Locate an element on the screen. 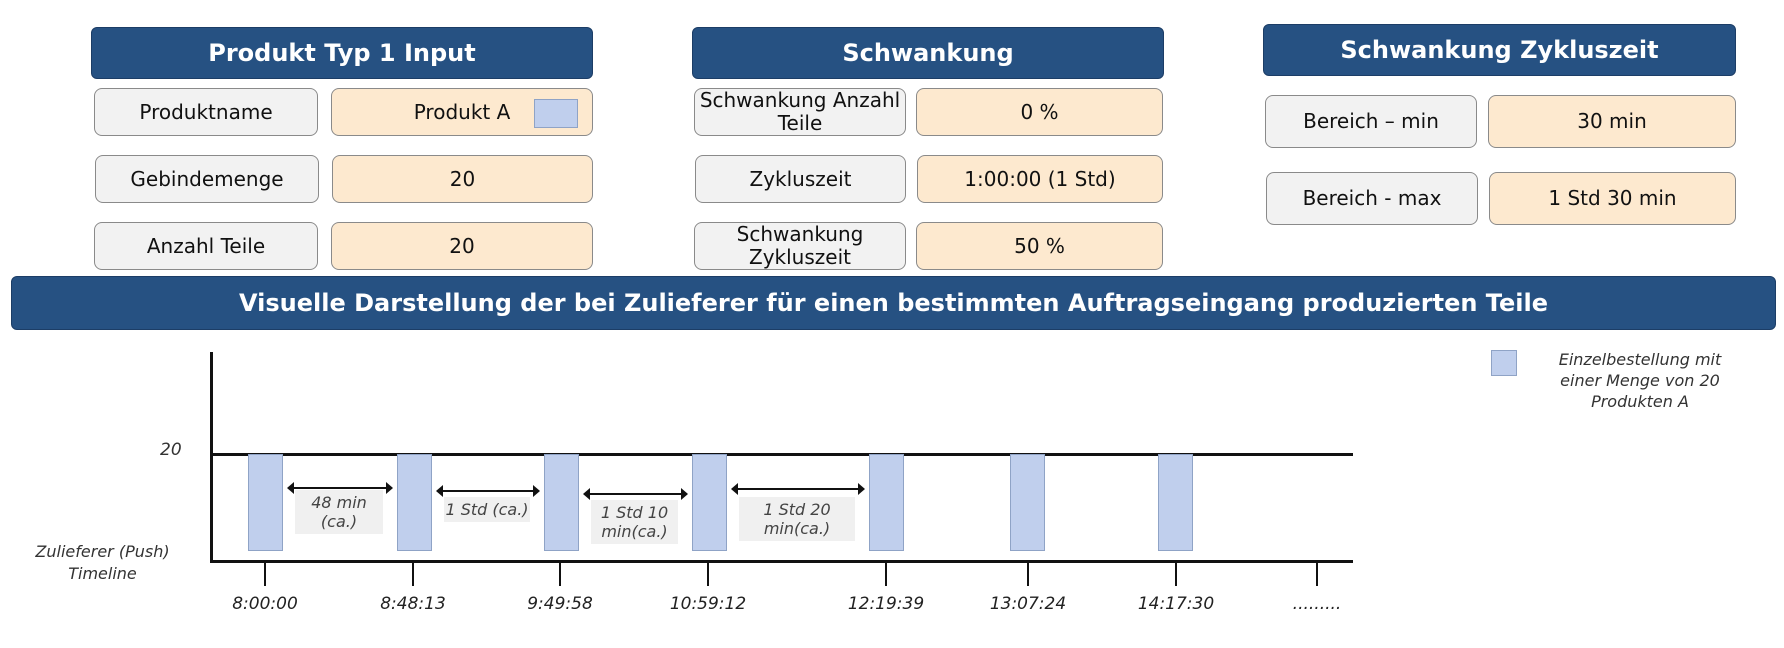  level-20-line is located at coordinates (781, 454).